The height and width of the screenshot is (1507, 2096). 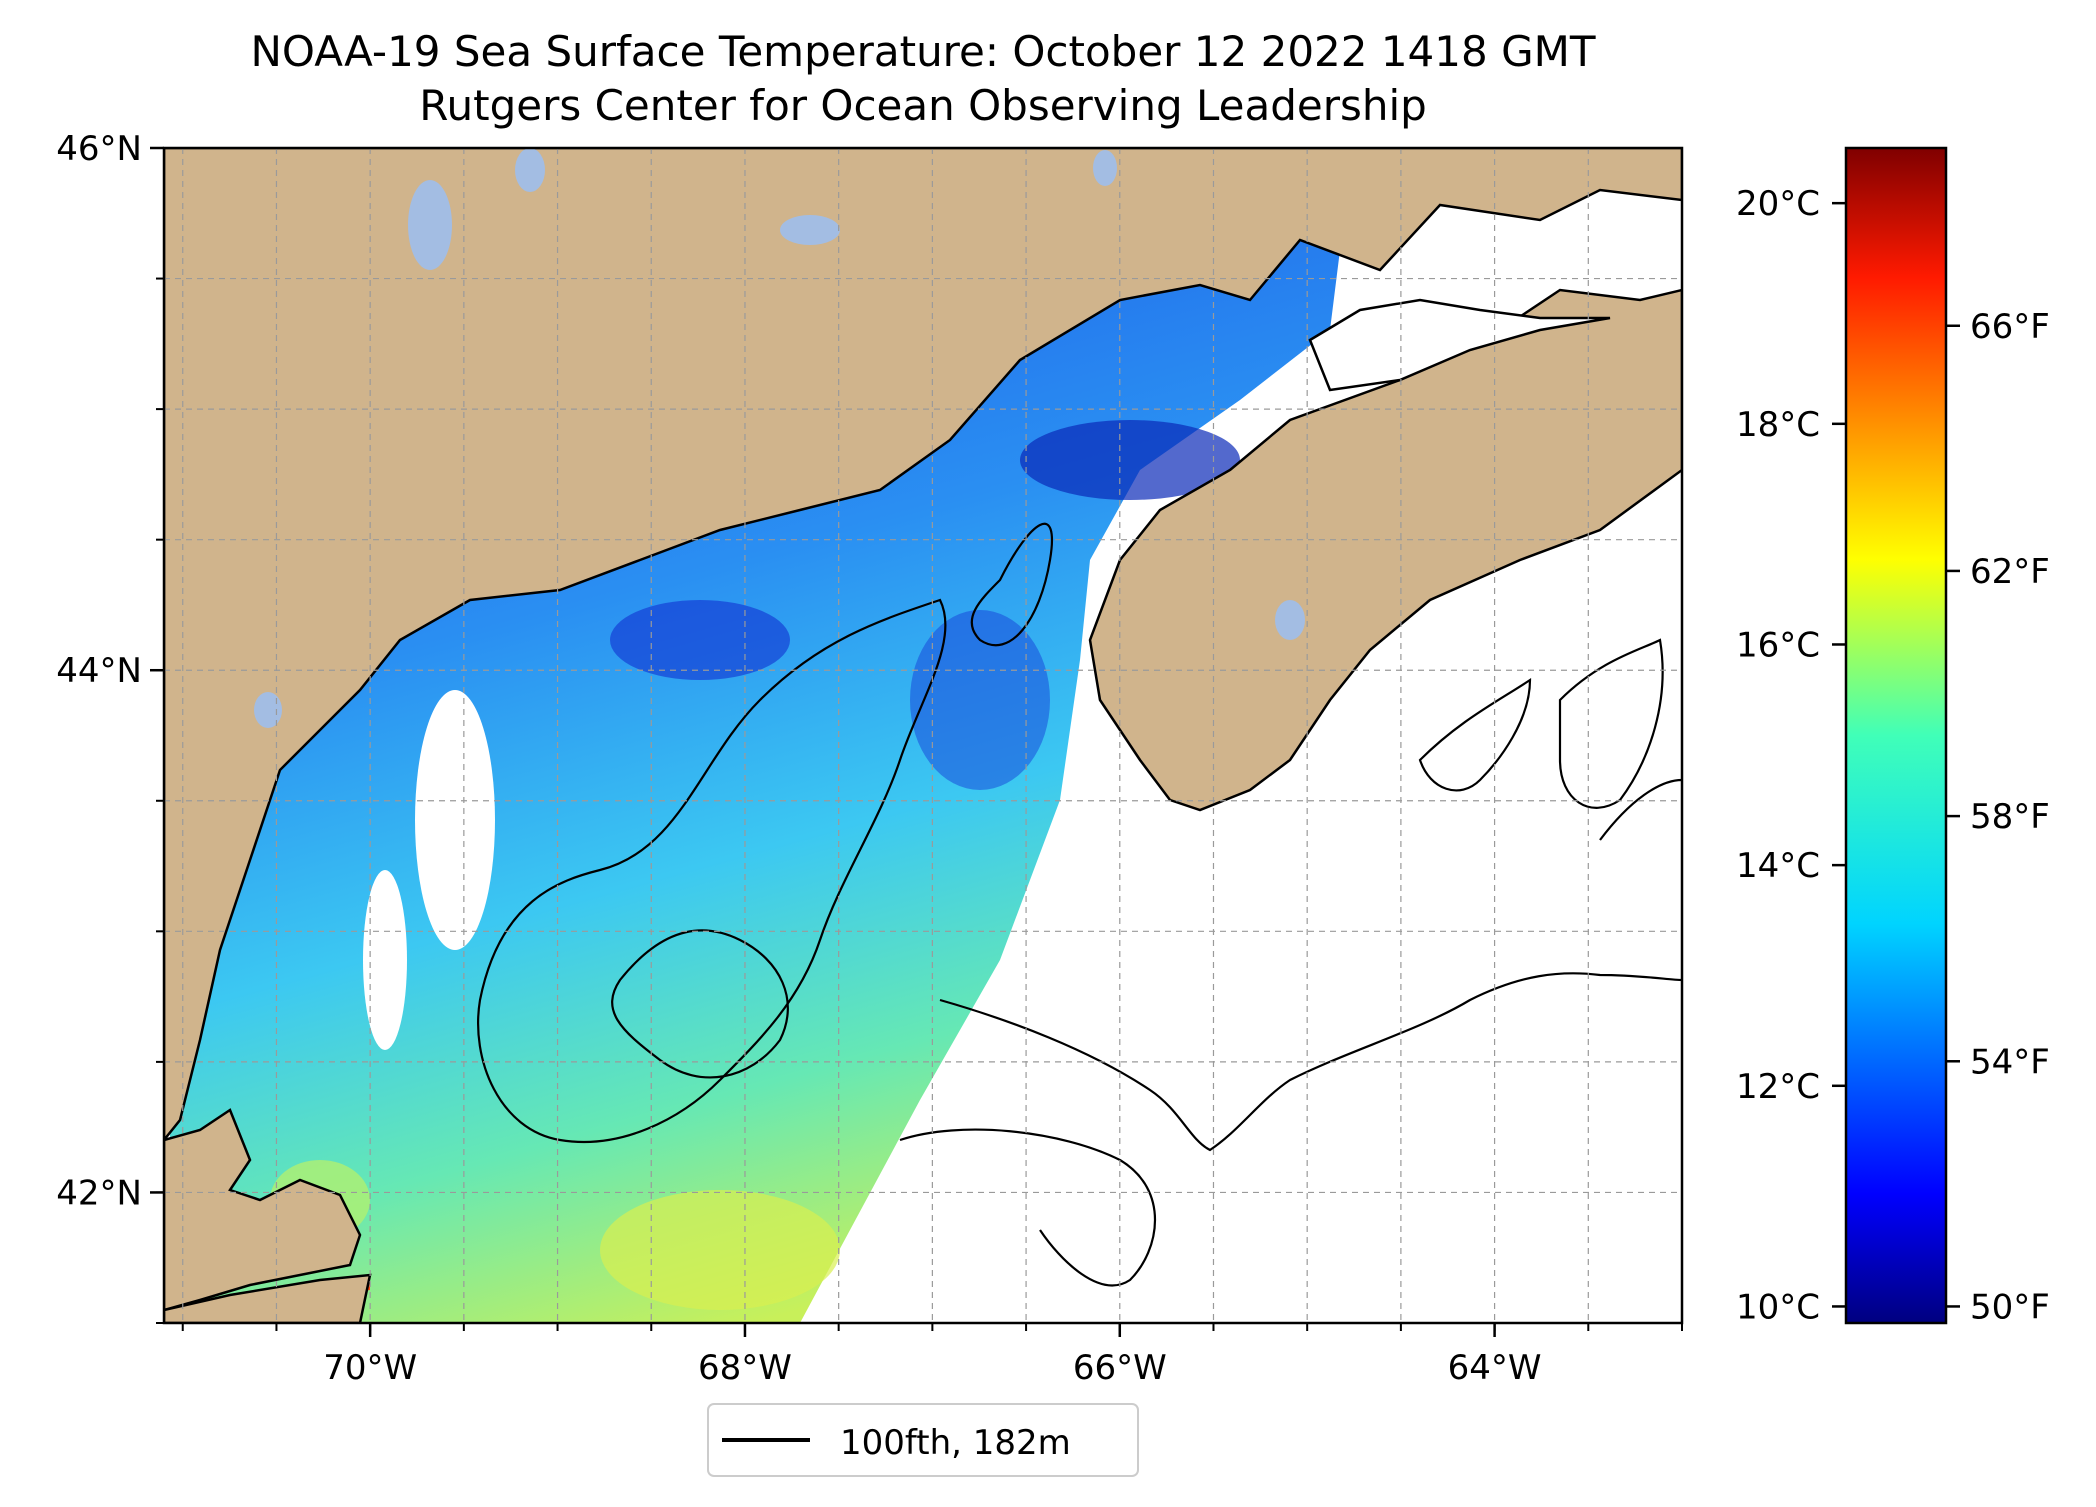 What do you see at coordinates (745, 1368) in the screenshot?
I see `lon-tick-label: 68°W` at bounding box center [745, 1368].